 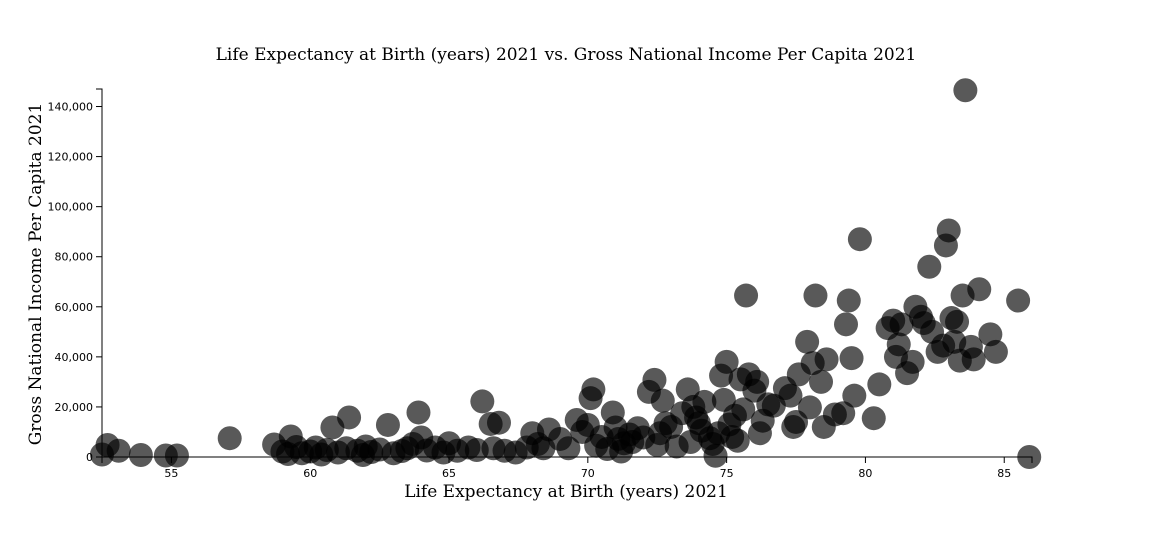 What do you see at coordinates (71, 207) in the screenshot?
I see `y-tick-label: 100,000` at bounding box center [71, 207].